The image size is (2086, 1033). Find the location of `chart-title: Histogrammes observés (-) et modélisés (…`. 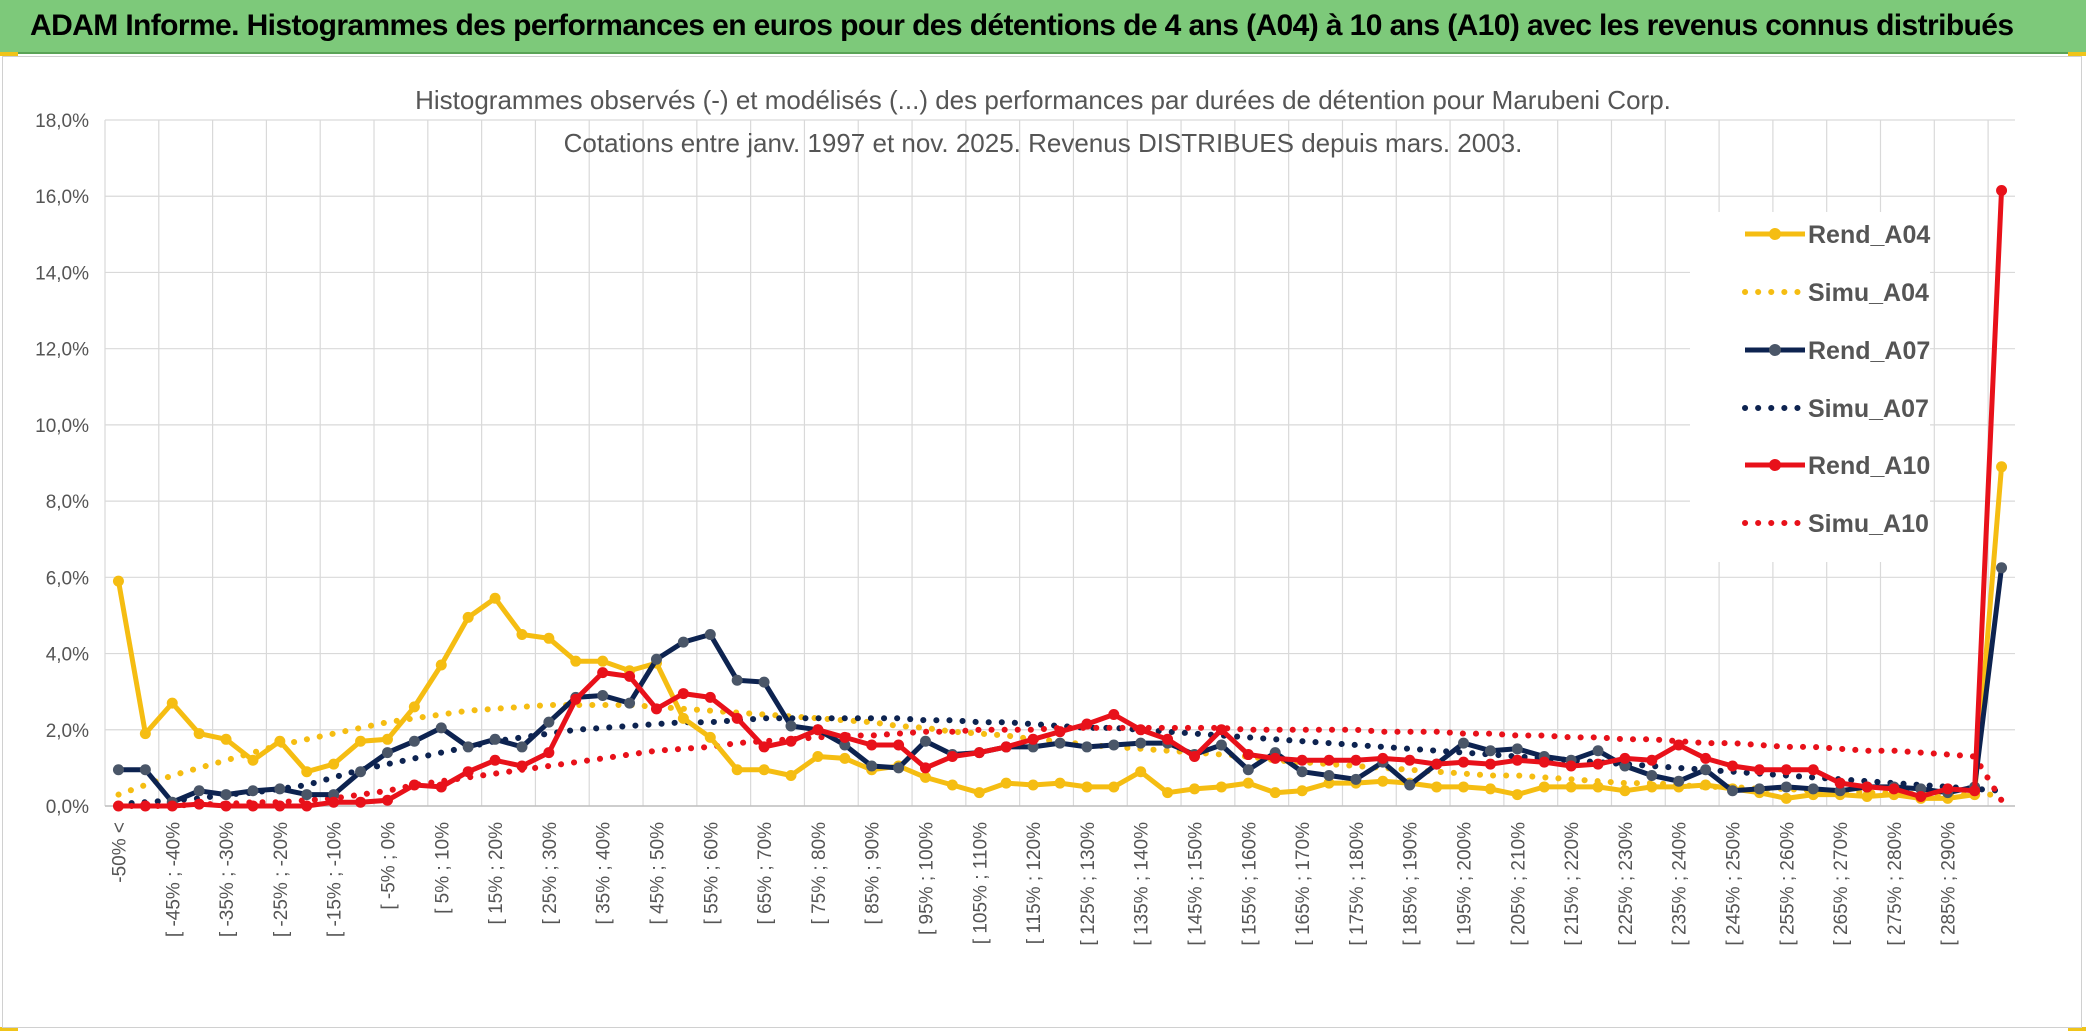

chart-title: Histogrammes observés (-) et modélisés (… is located at coordinates (1043, 100).